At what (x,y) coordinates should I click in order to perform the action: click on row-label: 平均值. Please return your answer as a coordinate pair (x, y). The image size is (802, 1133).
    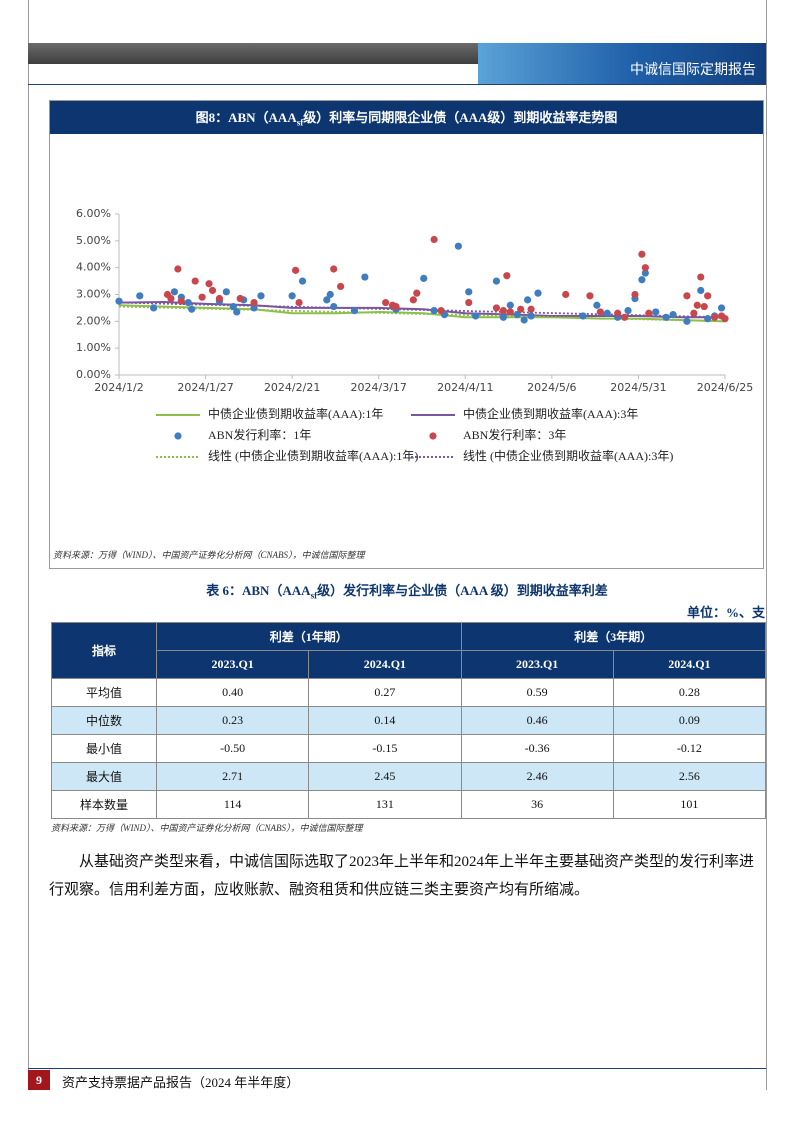
    Looking at the image, I should click on (104, 692).